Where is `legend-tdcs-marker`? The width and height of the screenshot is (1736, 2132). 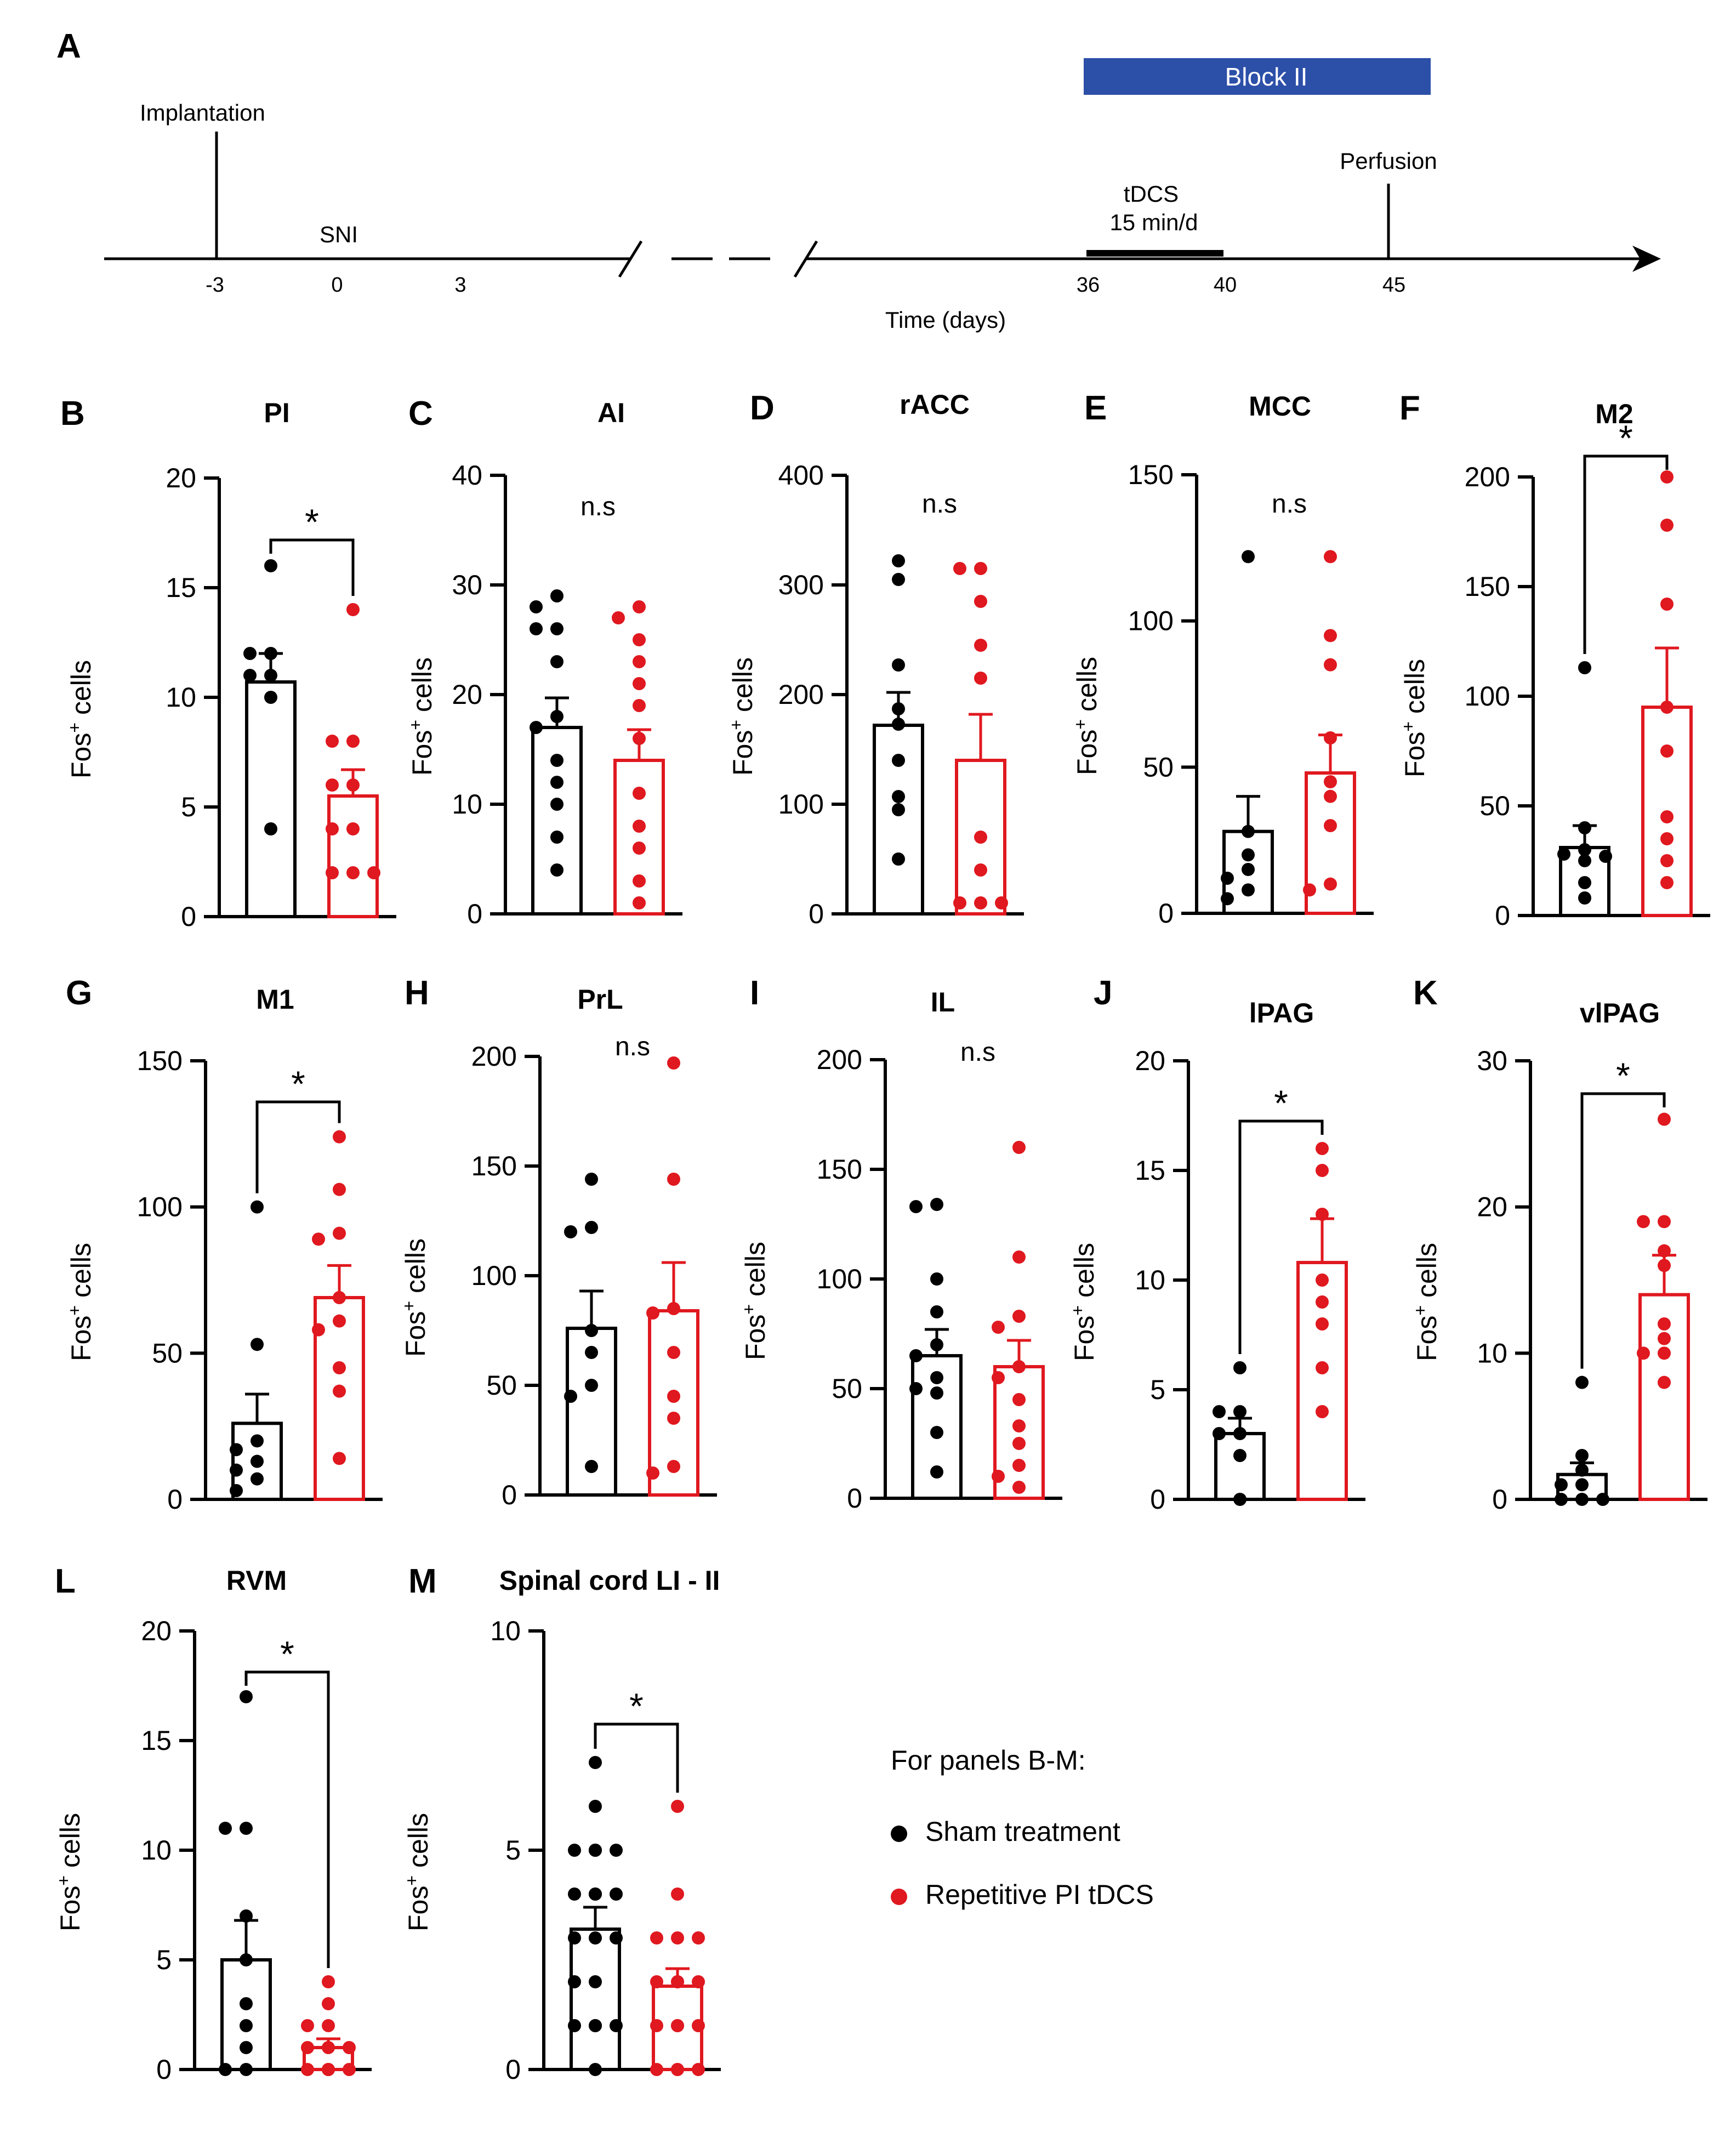
legend-tdcs-marker is located at coordinates (899, 1897).